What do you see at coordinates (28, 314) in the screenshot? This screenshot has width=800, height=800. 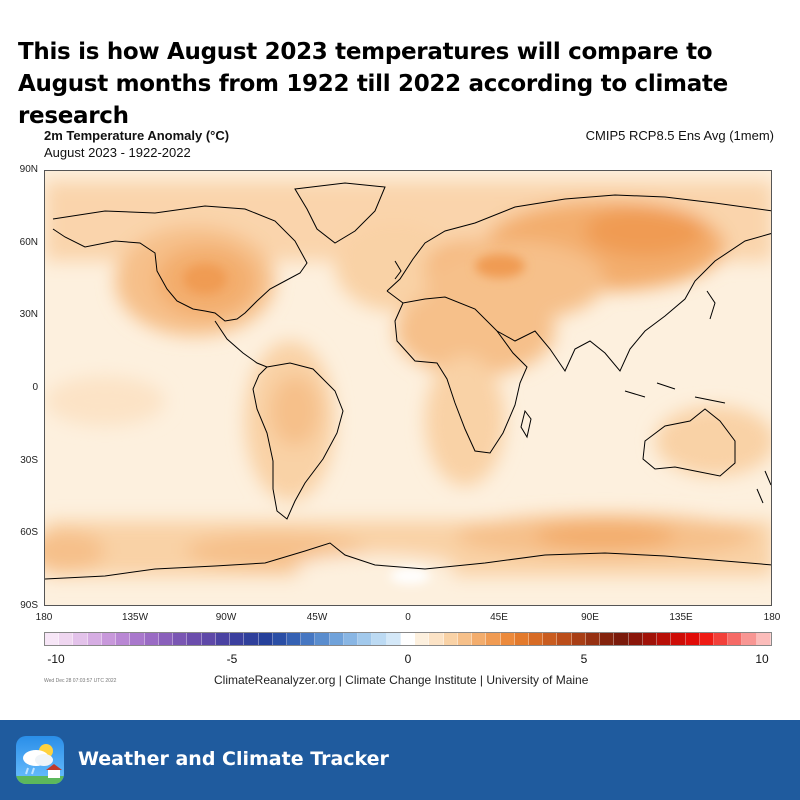 I see `lat-label: 30N` at bounding box center [28, 314].